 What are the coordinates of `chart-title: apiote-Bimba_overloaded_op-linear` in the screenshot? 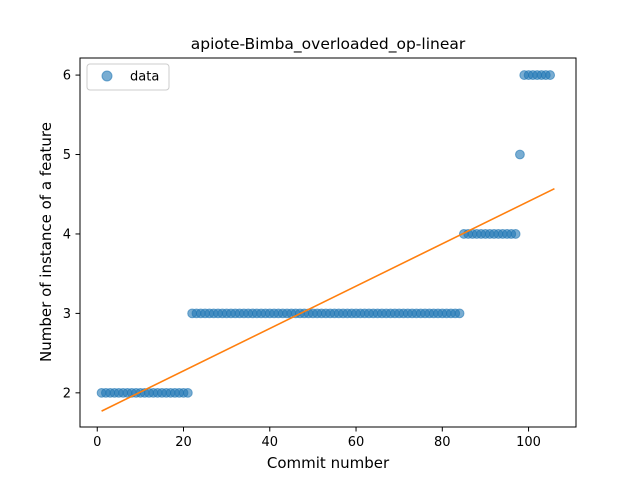 It's located at (328, 44).